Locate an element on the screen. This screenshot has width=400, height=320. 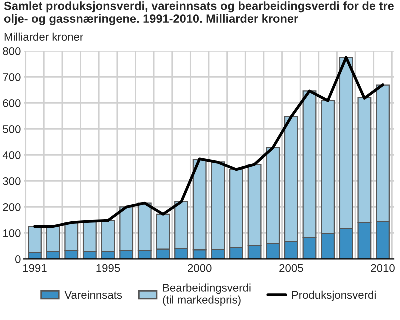
y-tick-label: 500 is located at coordinates (12, 129).